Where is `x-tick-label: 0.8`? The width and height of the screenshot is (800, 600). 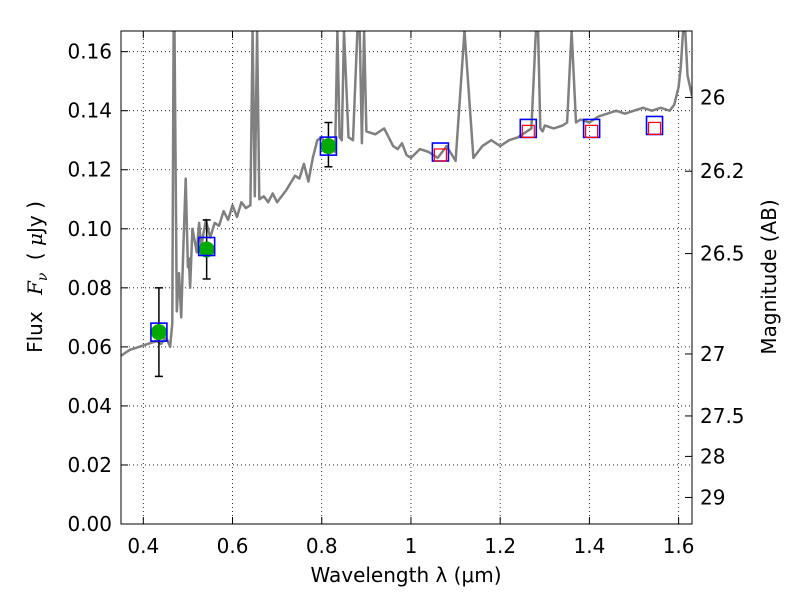
x-tick-label: 0.8 is located at coordinates (322, 546).